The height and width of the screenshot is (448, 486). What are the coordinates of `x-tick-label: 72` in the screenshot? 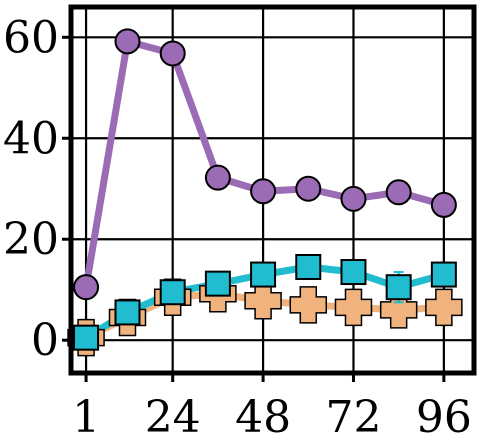 It's located at (353, 417).